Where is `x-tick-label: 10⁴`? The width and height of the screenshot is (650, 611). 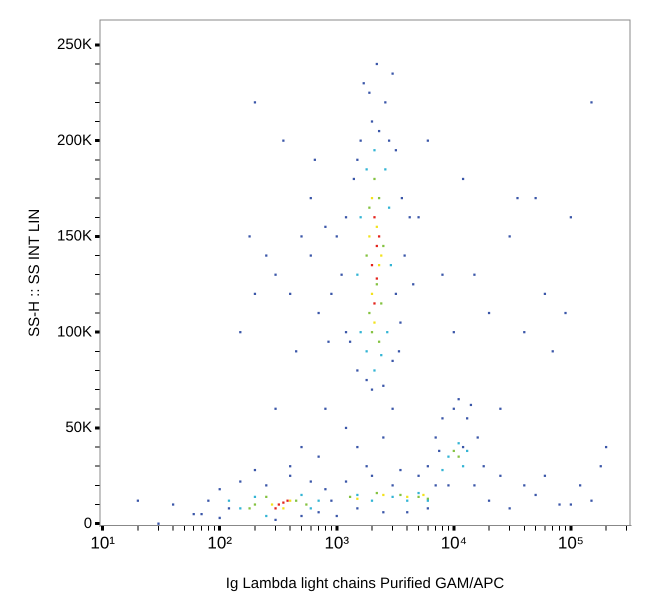 x-tick-label: 10⁴ is located at coordinates (453, 542).